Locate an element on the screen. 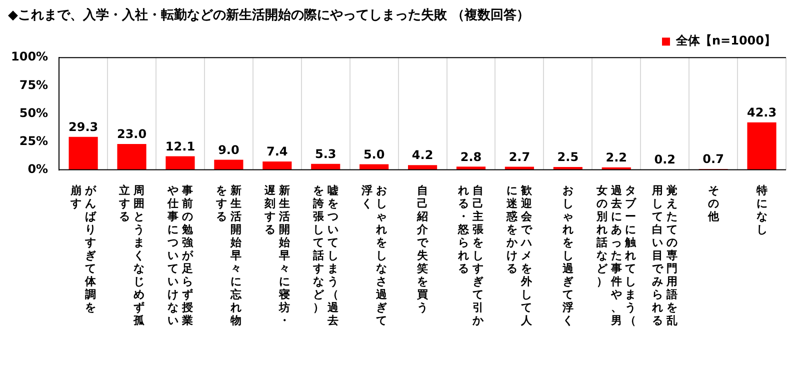  data-label: 0.2 is located at coordinates (665, 159).